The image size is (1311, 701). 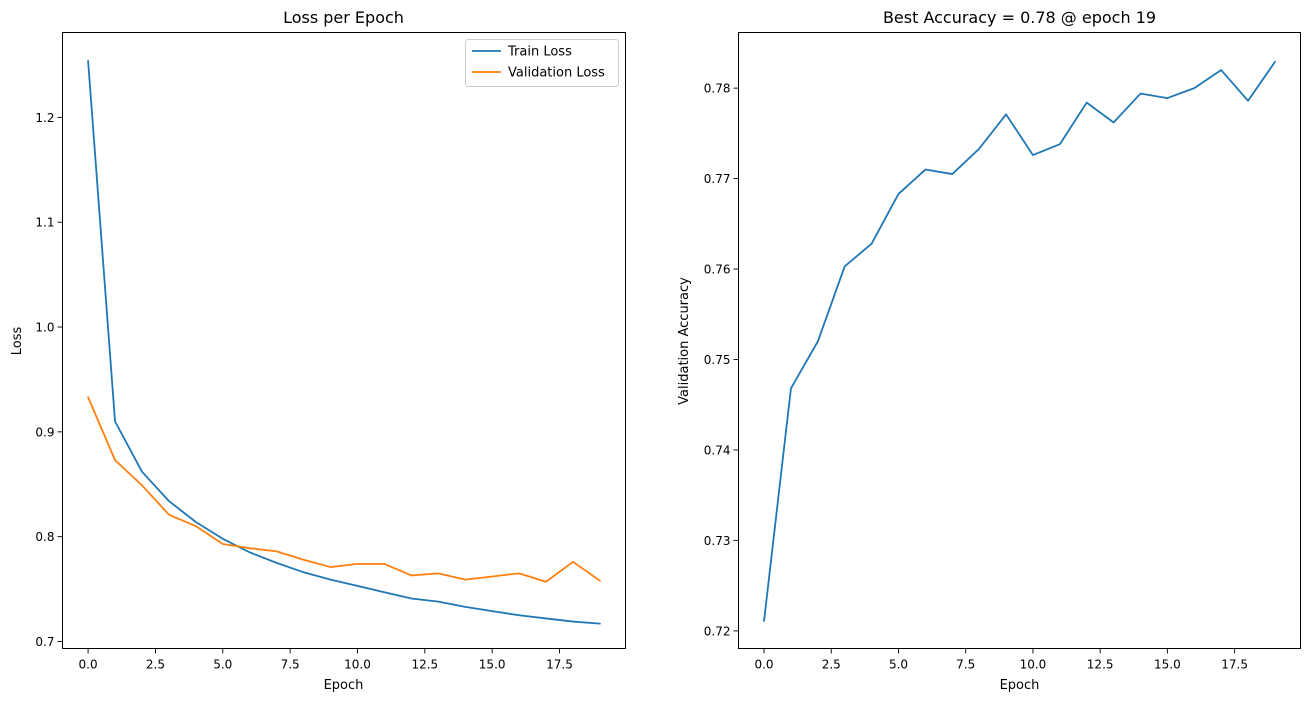 What do you see at coordinates (424, 665) in the screenshot?
I see `loss-x-tick-label: 12.5` at bounding box center [424, 665].